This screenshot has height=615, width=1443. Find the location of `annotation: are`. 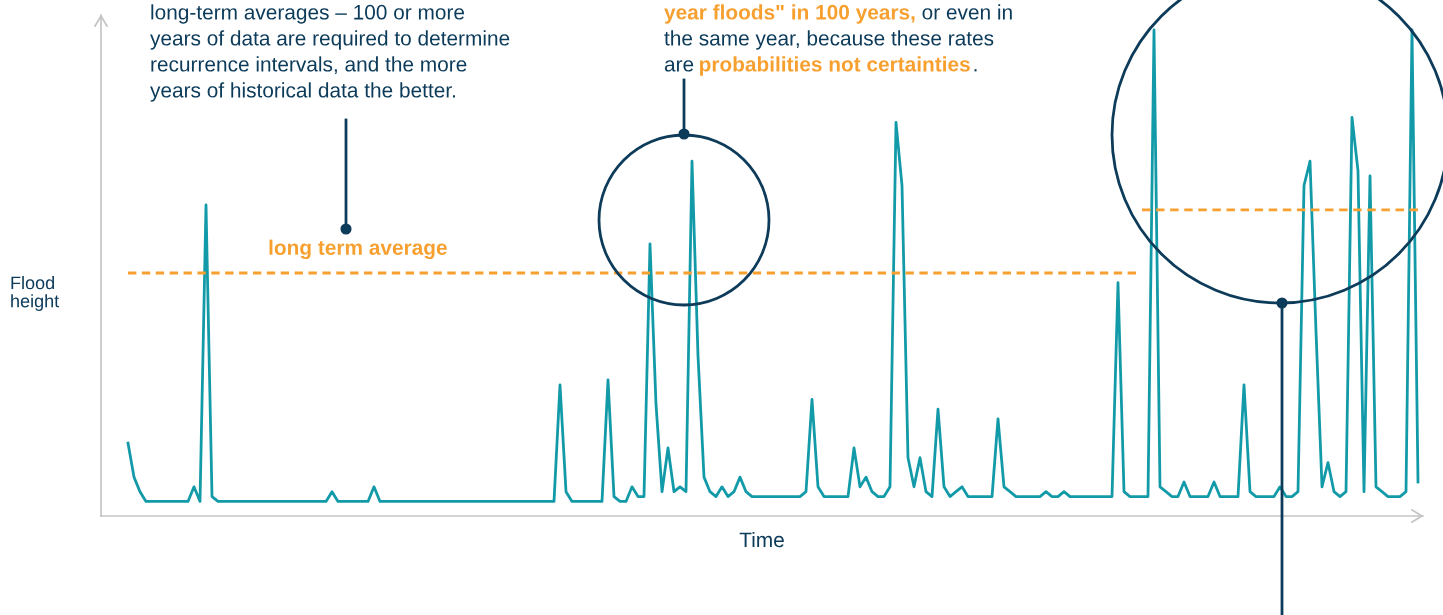

annotation: are is located at coordinates (679, 66).